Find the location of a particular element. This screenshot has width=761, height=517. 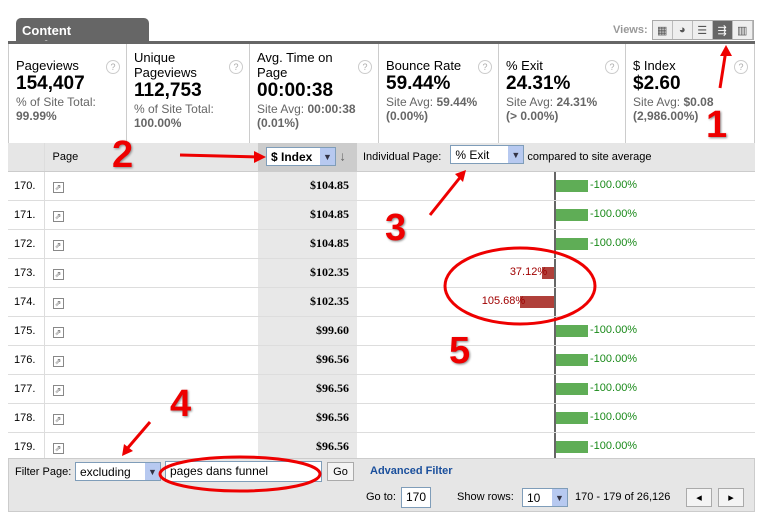

filter-label: Filter Page: is located at coordinates (43, 472).